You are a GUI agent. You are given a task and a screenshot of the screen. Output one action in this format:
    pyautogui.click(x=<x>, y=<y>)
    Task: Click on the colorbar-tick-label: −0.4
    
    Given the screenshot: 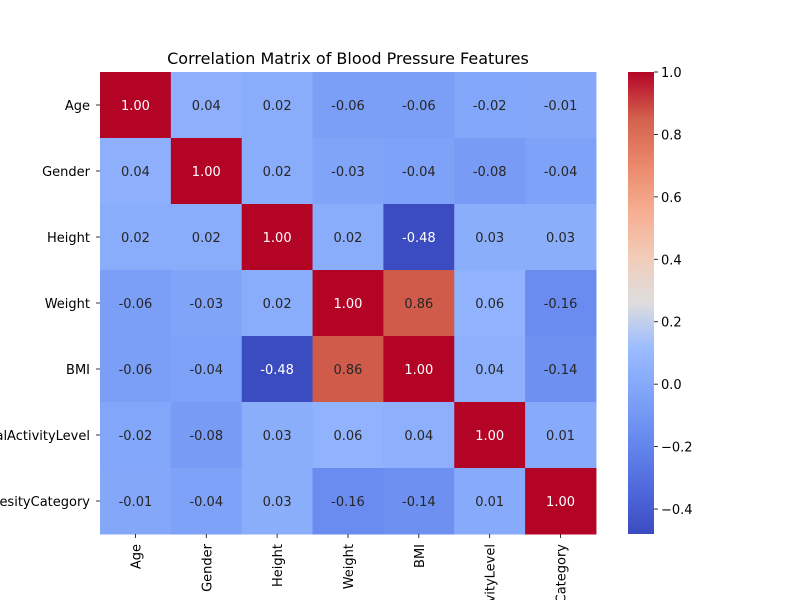 What is the action you would take?
    pyautogui.click(x=677, y=510)
    